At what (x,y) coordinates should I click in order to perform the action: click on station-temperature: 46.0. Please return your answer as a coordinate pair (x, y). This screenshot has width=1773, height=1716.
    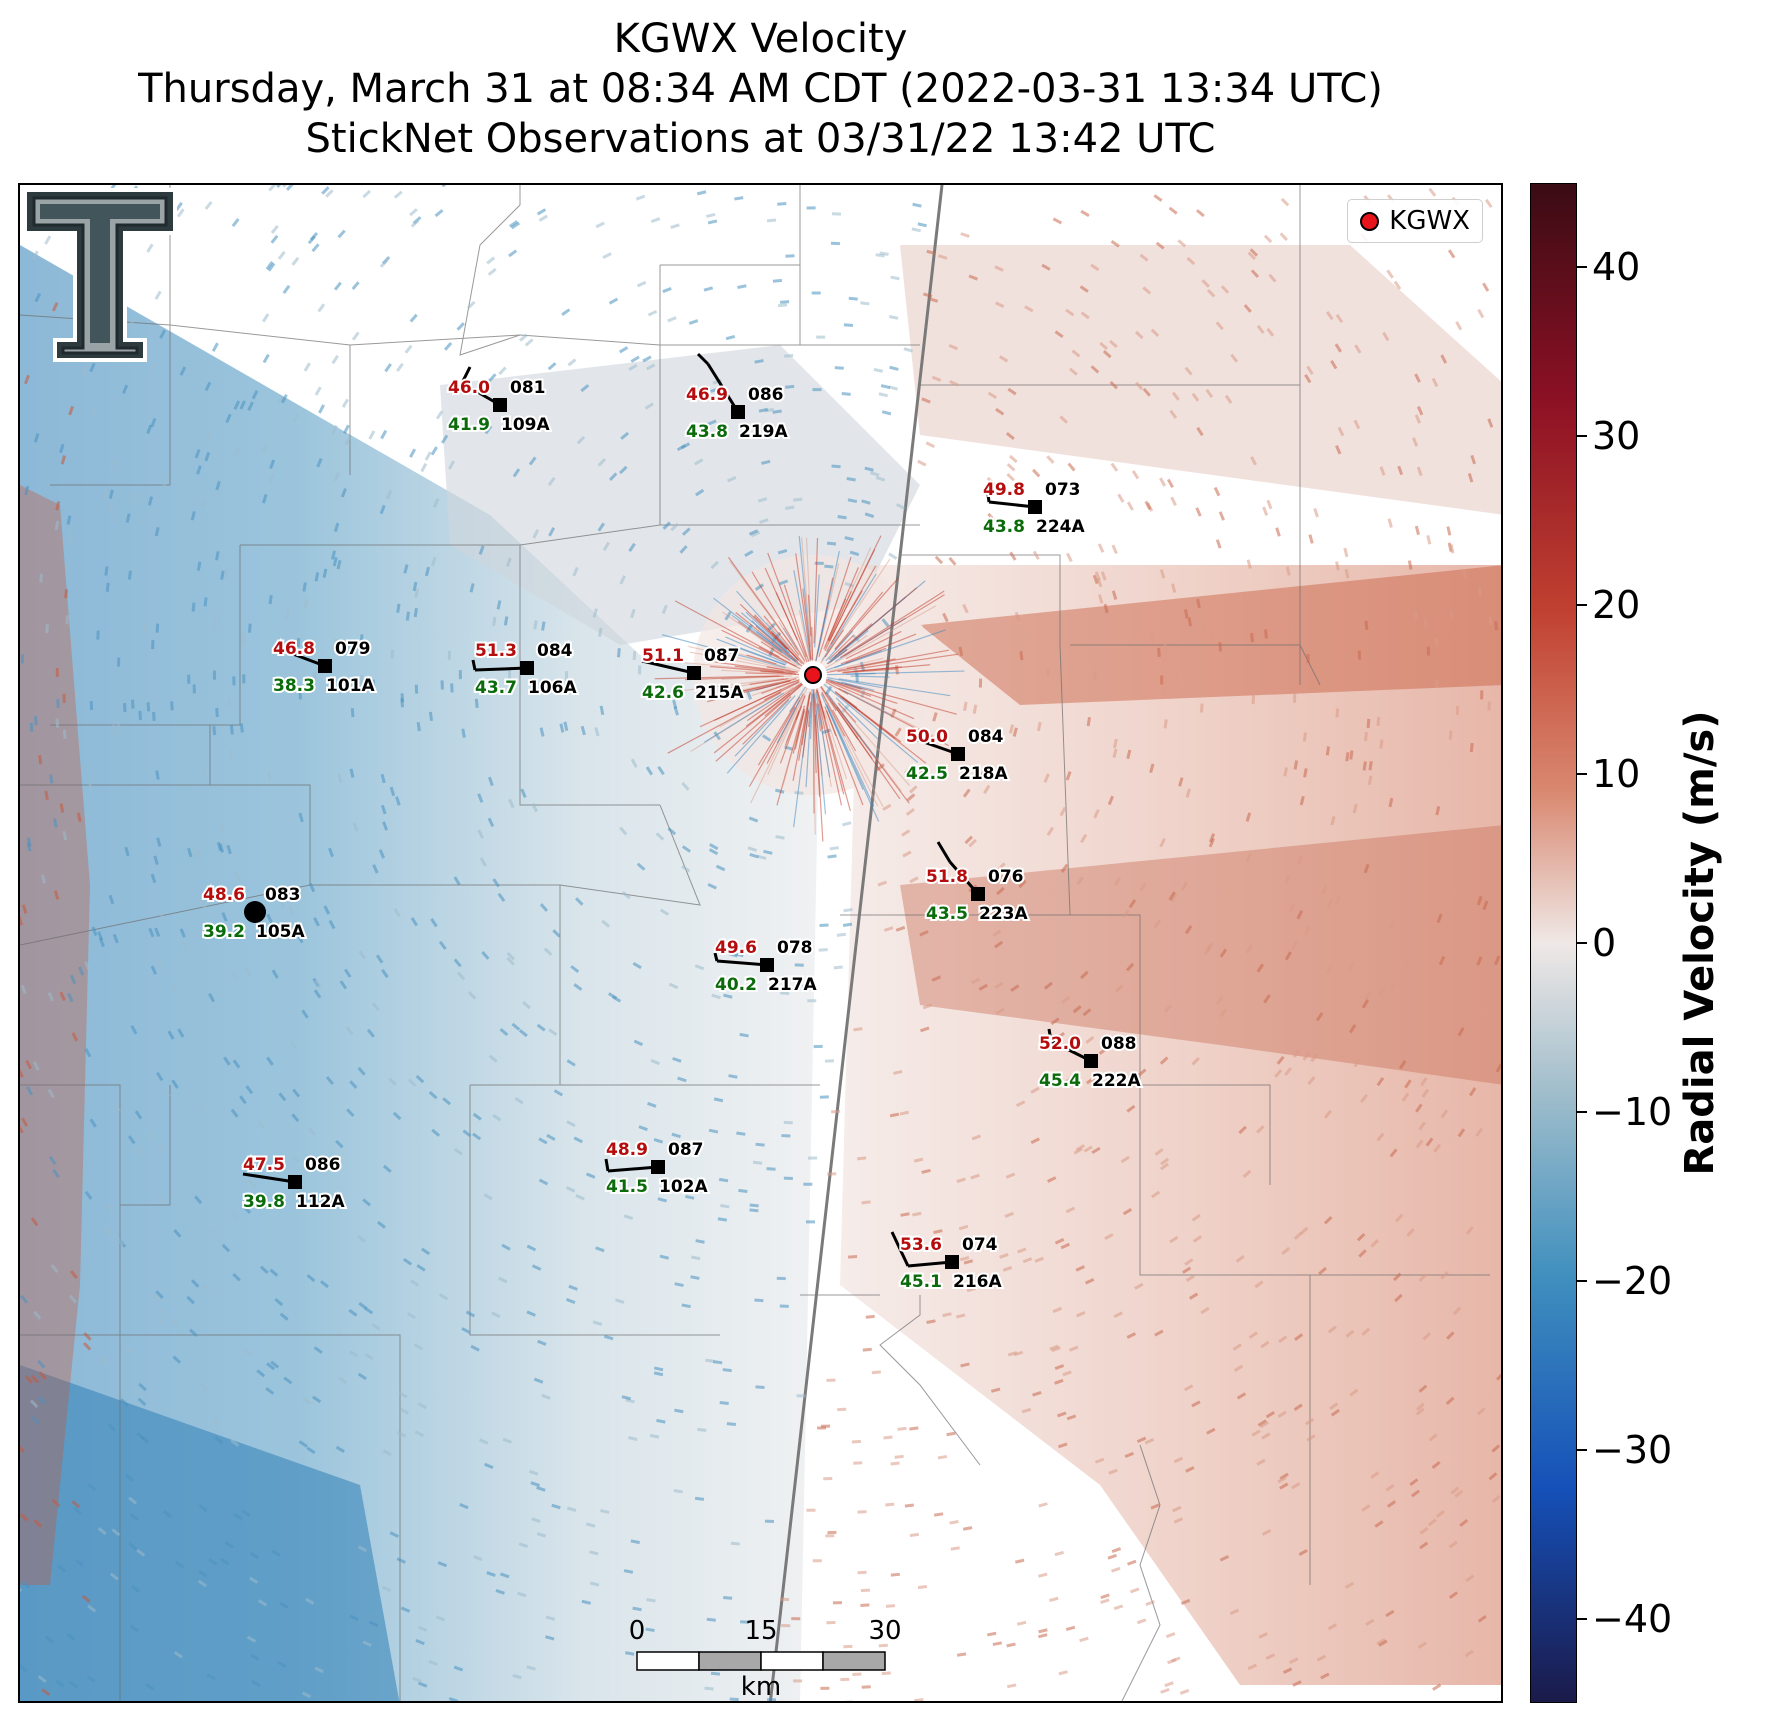
    Looking at the image, I should click on (469, 388).